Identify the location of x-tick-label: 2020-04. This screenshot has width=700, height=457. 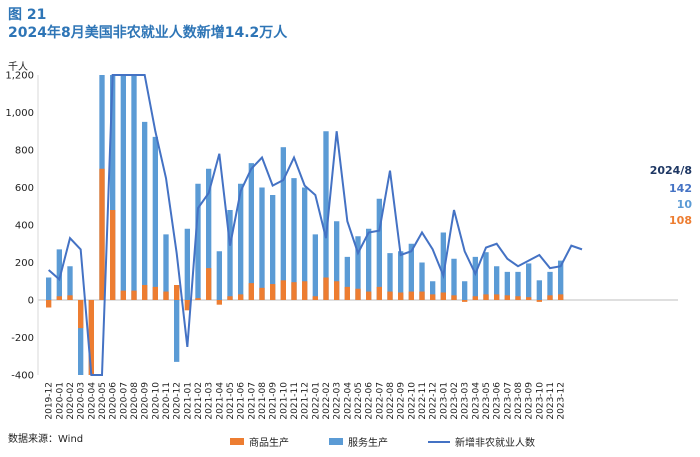
(92, 401).